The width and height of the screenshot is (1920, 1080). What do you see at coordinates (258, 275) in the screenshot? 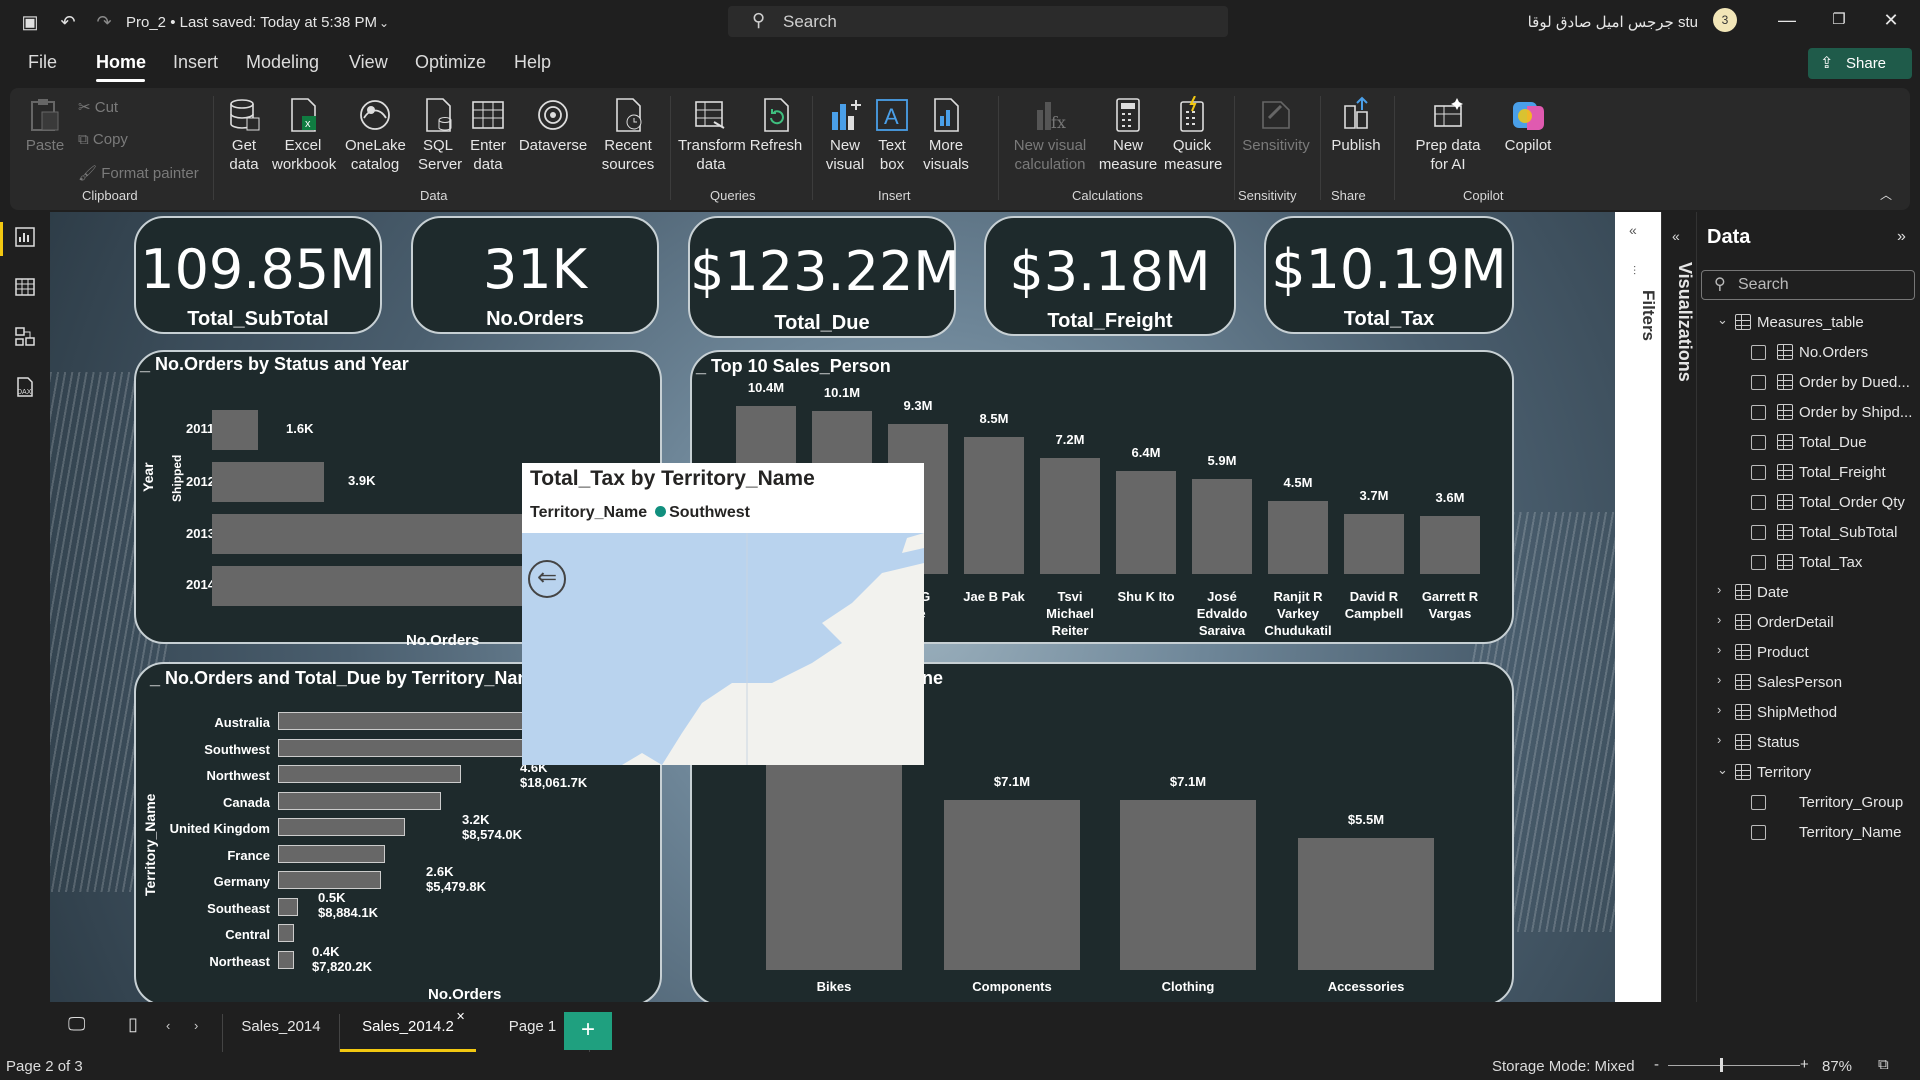
I see `kpi-card-total-subtotal: 109.85M Total_SubTotal` at bounding box center [258, 275].